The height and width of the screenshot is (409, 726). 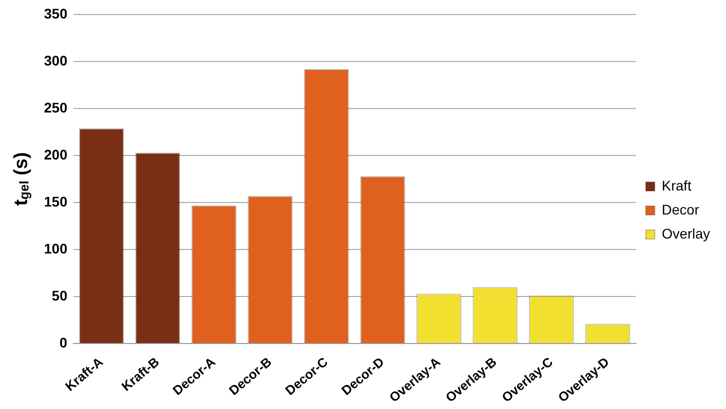 I want to click on y-tick-label: 300, so click(x=56, y=60).